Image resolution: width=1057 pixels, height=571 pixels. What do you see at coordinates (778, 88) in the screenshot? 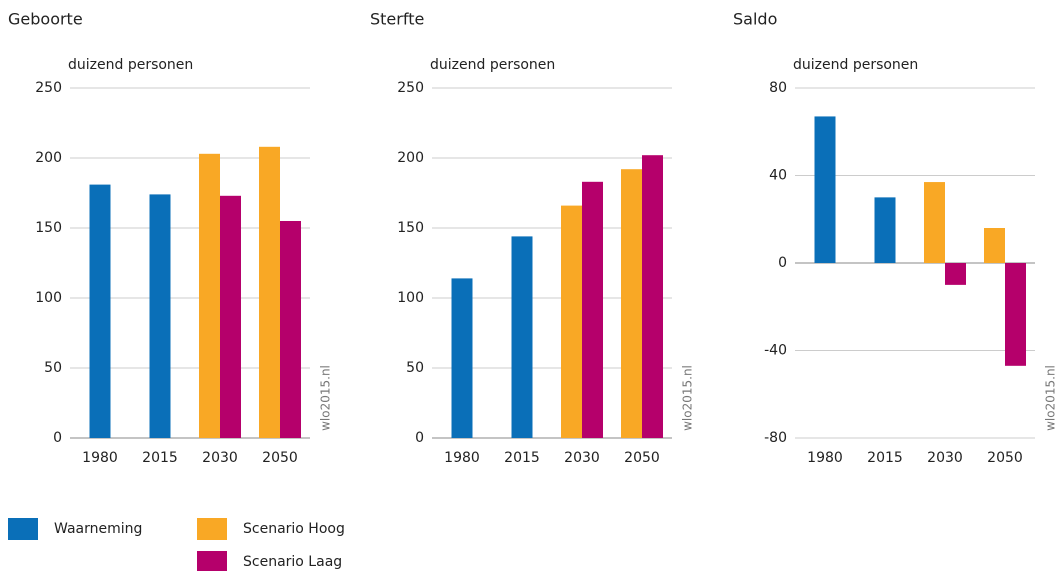
I see `y-tick-label: 80` at bounding box center [778, 88].